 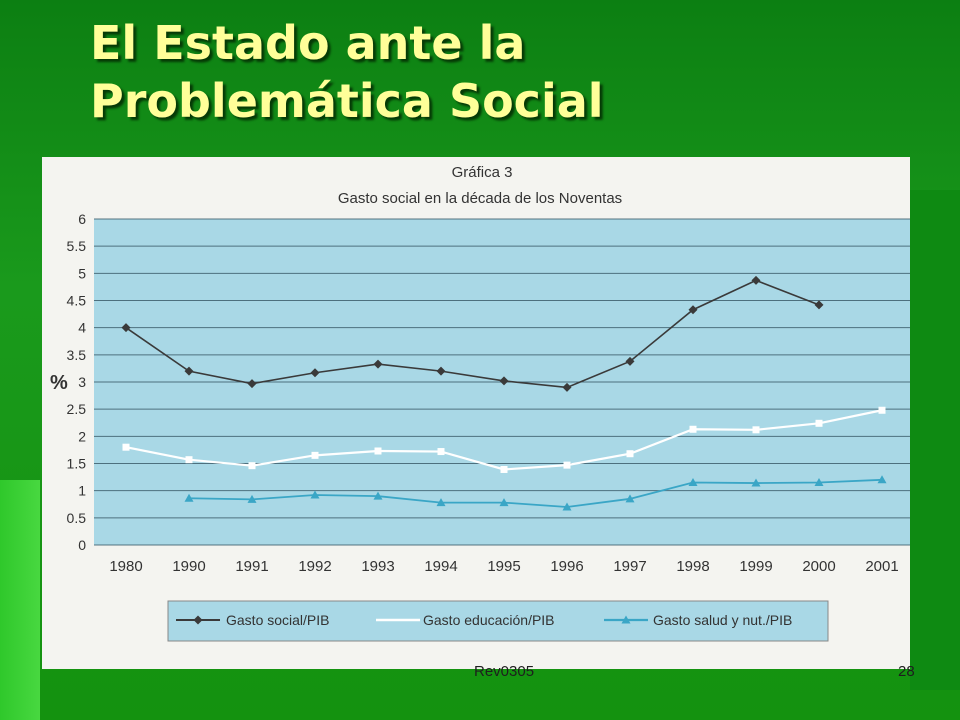 I want to click on y-axis-label: %, so click(x=59, y=383).